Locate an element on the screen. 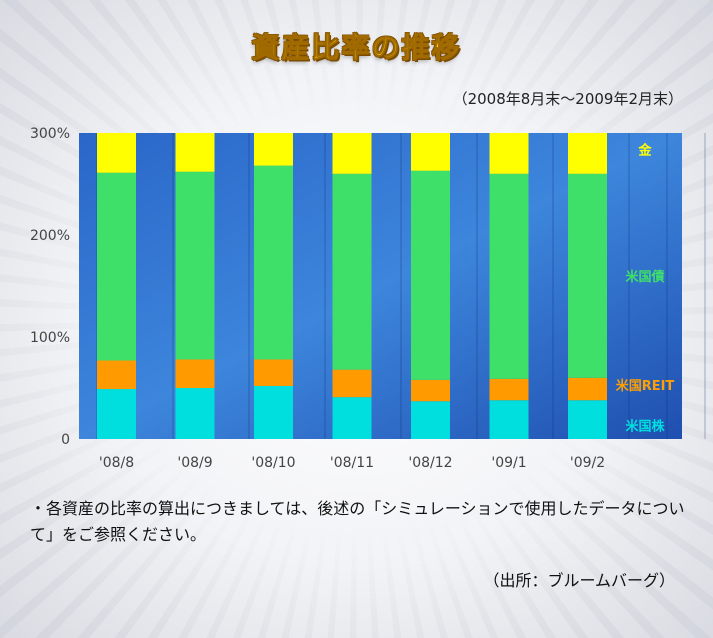 Image resolution: width=713 pixels, height=638 pixels. x-tick-label: '09/2 is located at coordinates (587, 463).